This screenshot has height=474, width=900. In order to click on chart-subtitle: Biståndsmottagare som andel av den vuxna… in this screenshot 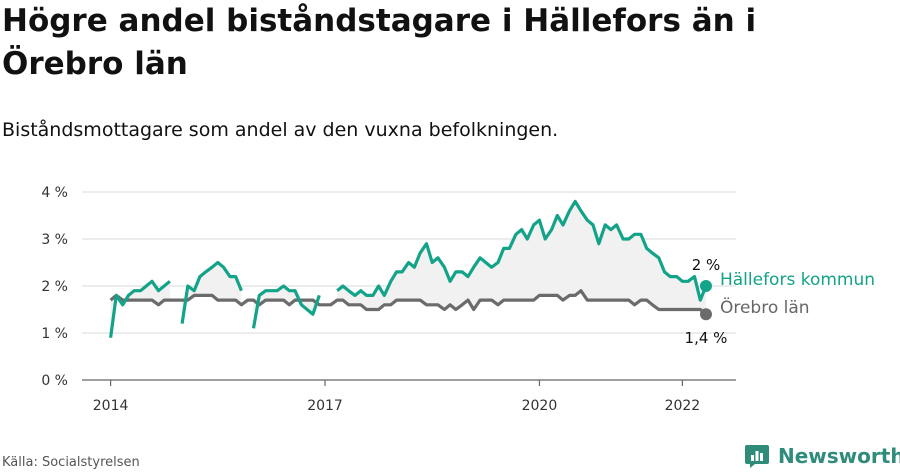, I will do `click(280, 130)`.